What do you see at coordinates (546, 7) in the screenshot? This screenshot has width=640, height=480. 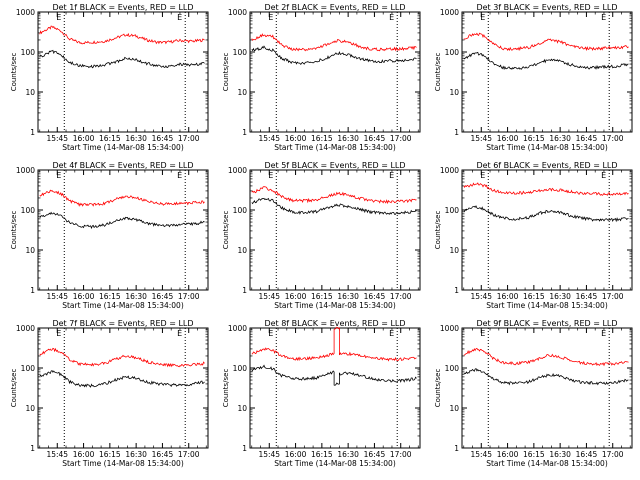 I see `chart-title: Det 3f BLACK = Events, RED = LLD` at bounding box center [546, 7].